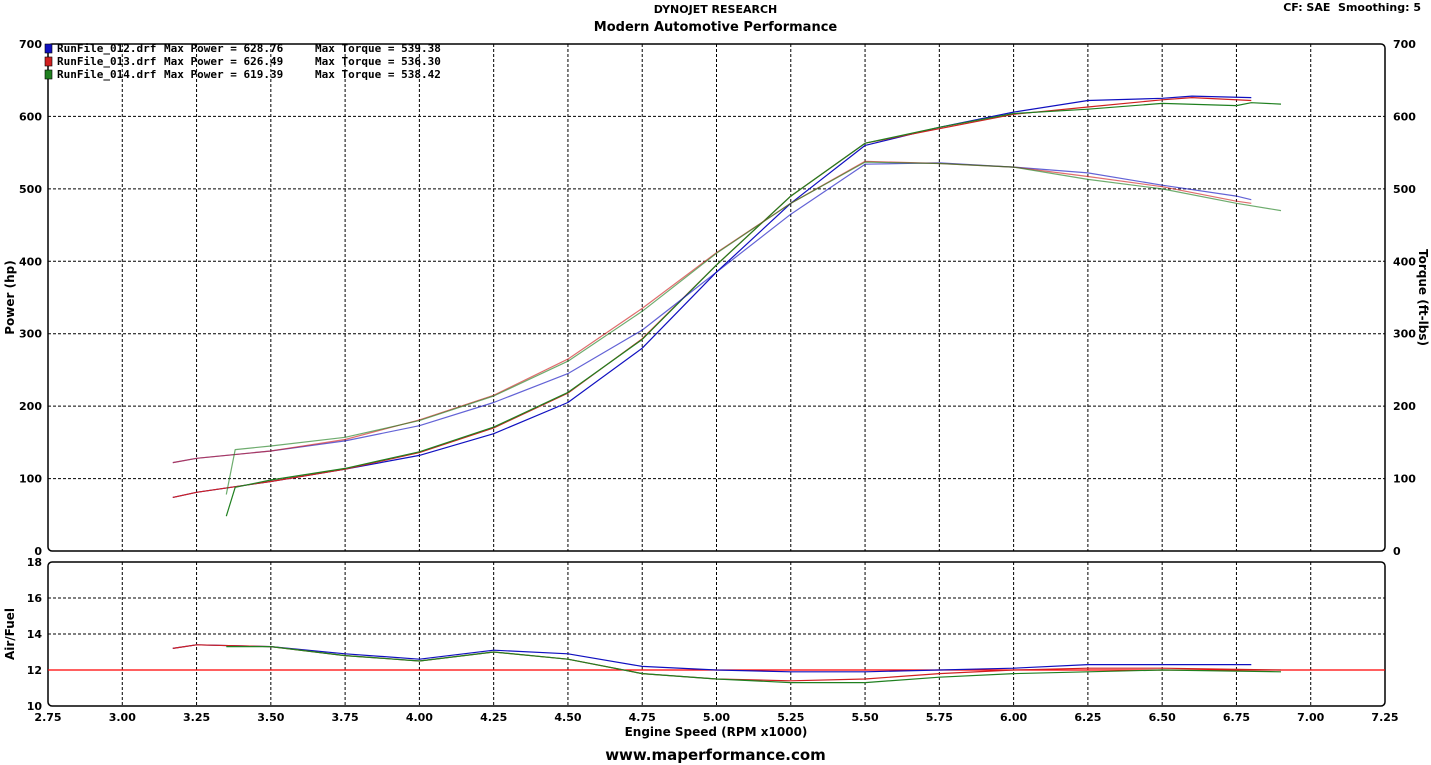 The height and width of the screenshot is (765, 1431). What do you see at coordinates (270, 717) in the screenshot?
I see `x-tick-label: 3.50` at bounding box center [270, 717].